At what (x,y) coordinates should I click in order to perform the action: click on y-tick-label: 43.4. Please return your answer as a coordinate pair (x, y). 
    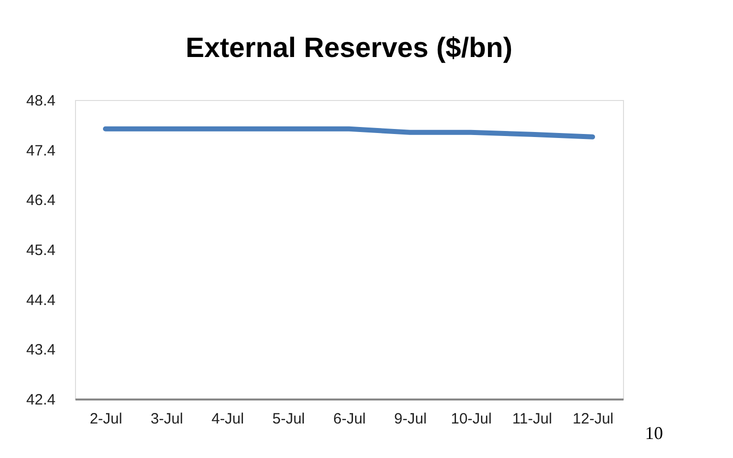
    Looking at the image, I should click on (41, 350).